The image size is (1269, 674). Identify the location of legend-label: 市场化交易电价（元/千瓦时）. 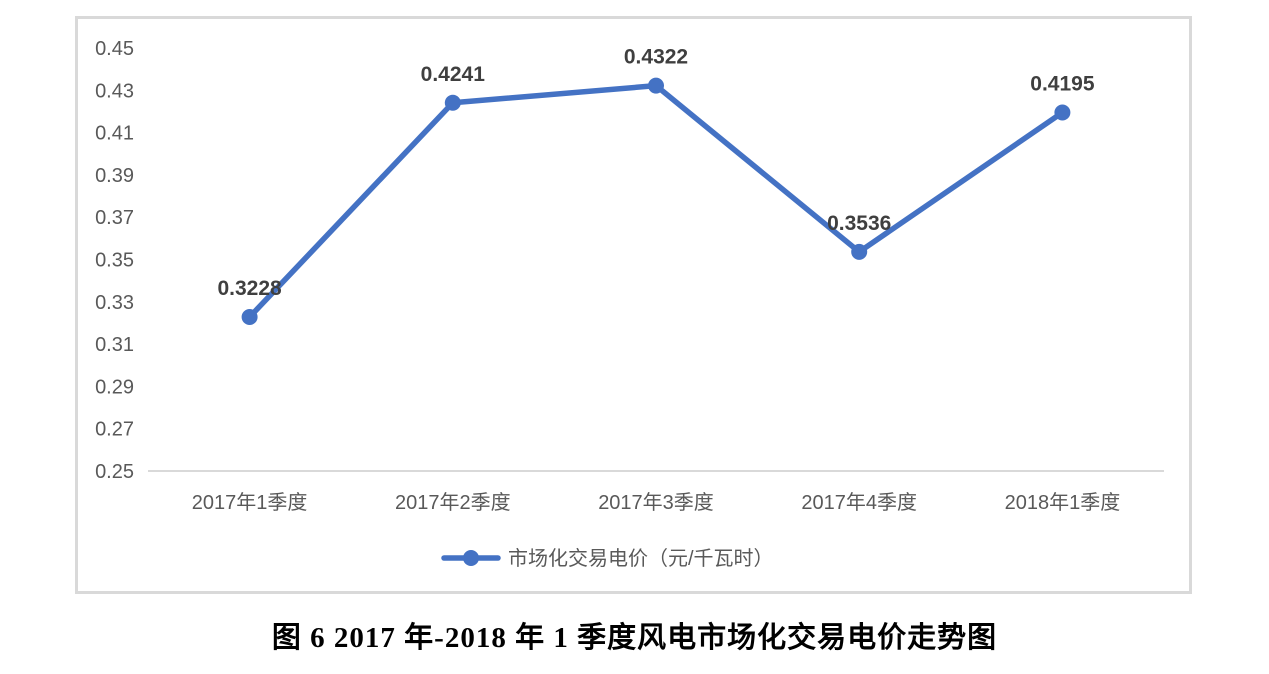
(641, 558).